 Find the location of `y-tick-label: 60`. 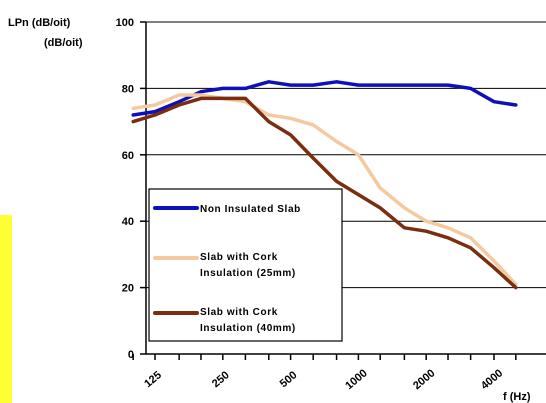

y-tick-label: 60 is located at coordinates (128, 156).